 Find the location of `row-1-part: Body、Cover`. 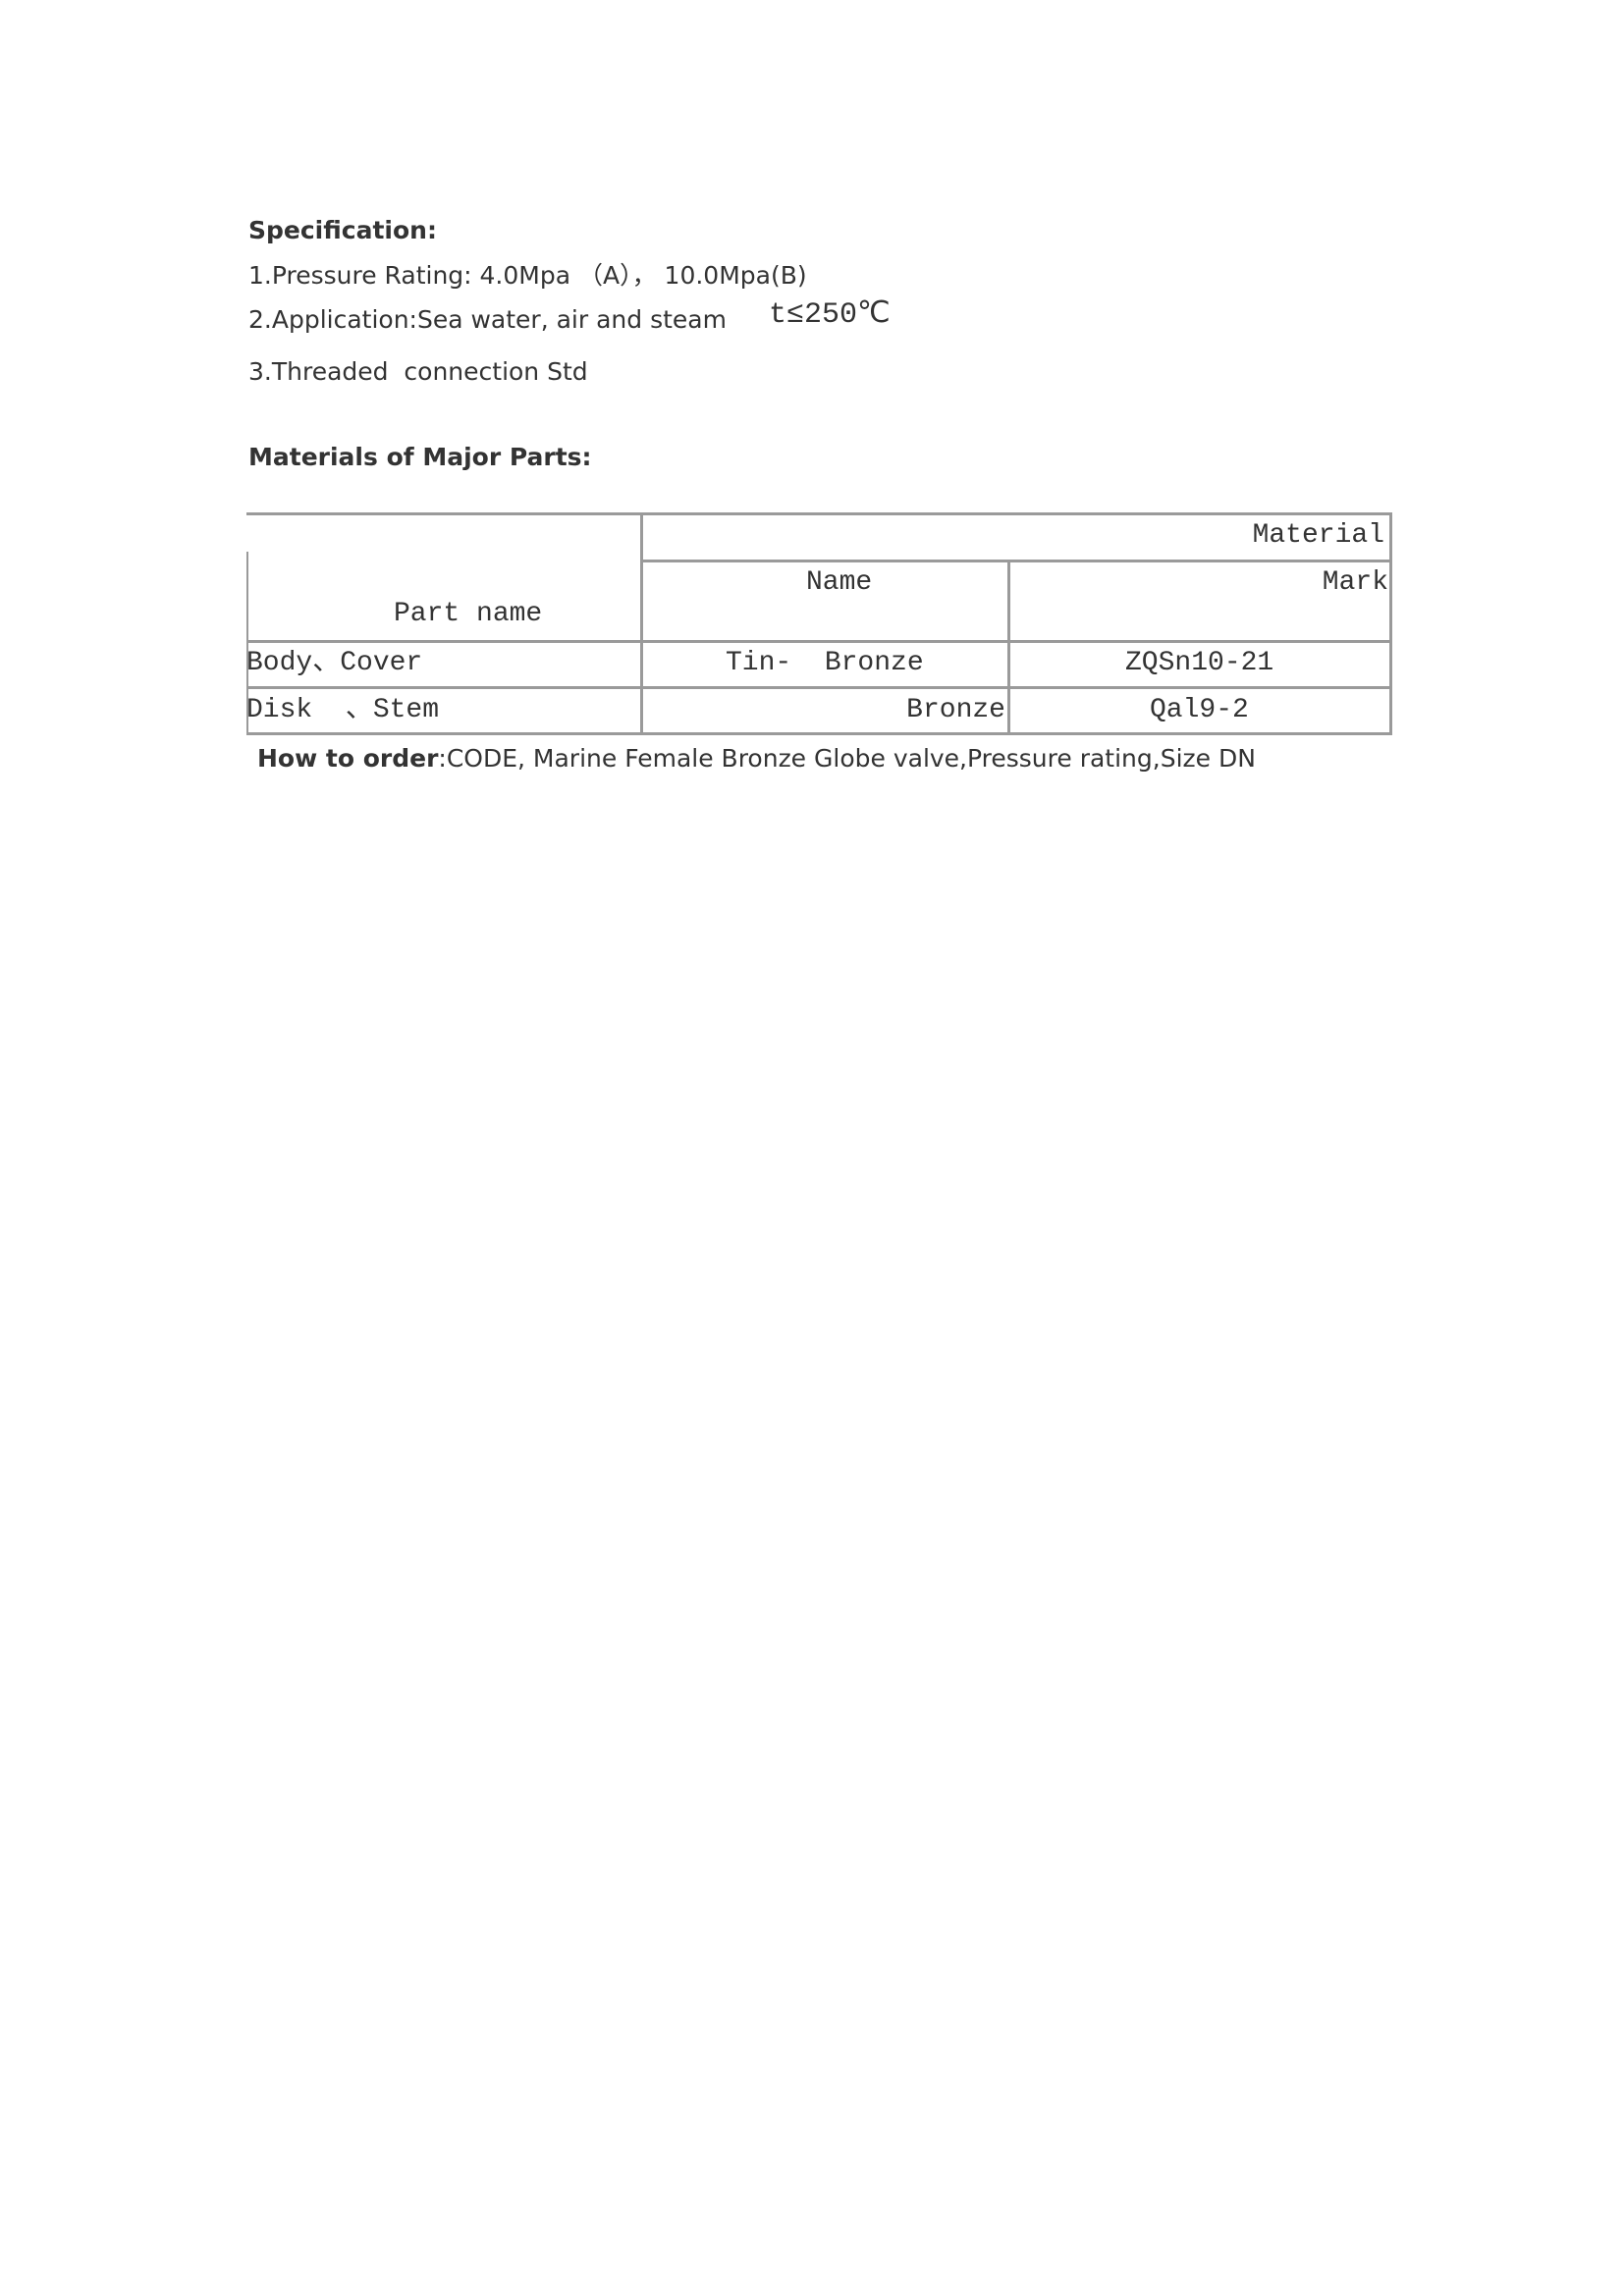

row-1-part: Body、Cover is located at coordinates (334, 663).